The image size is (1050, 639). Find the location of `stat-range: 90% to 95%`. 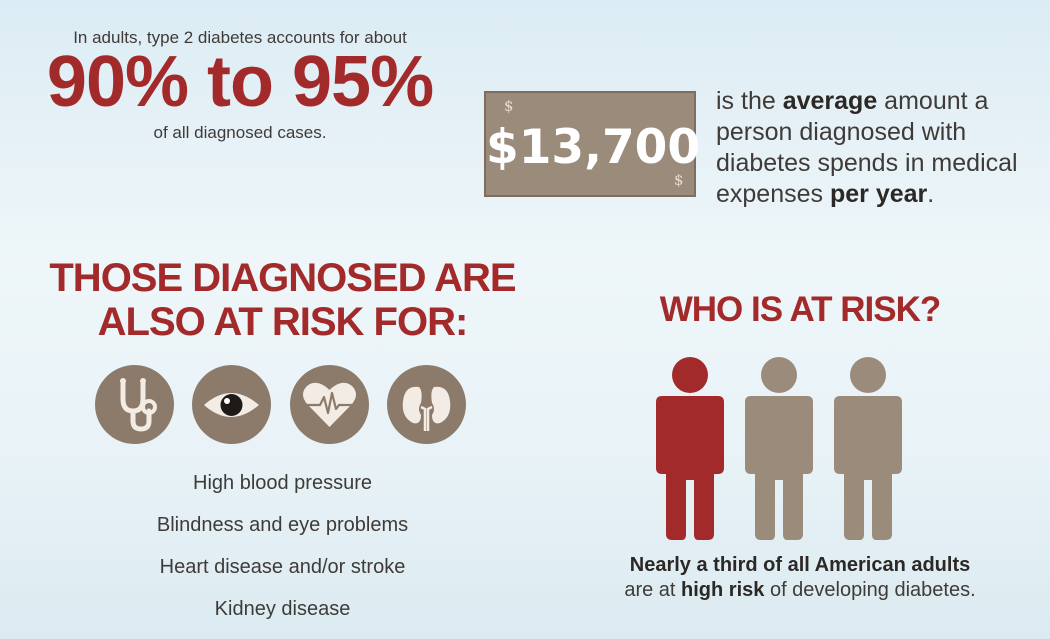

stat-range: 90% to 95% is located at coordinates (240, 82).